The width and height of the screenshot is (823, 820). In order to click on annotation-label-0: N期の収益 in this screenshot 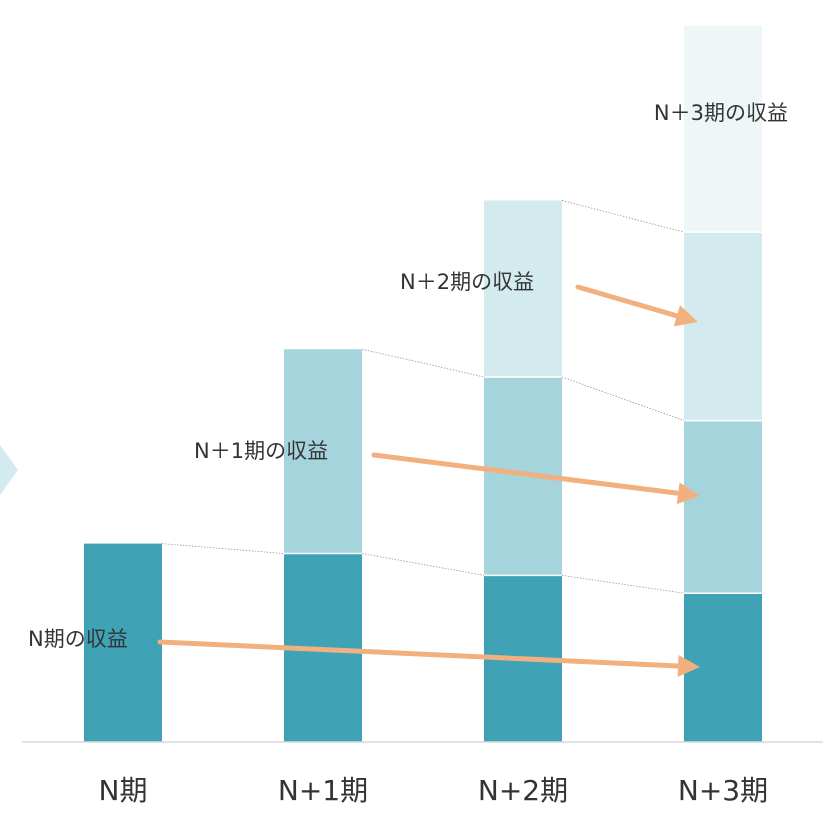, I will do `click(78, 639)`.